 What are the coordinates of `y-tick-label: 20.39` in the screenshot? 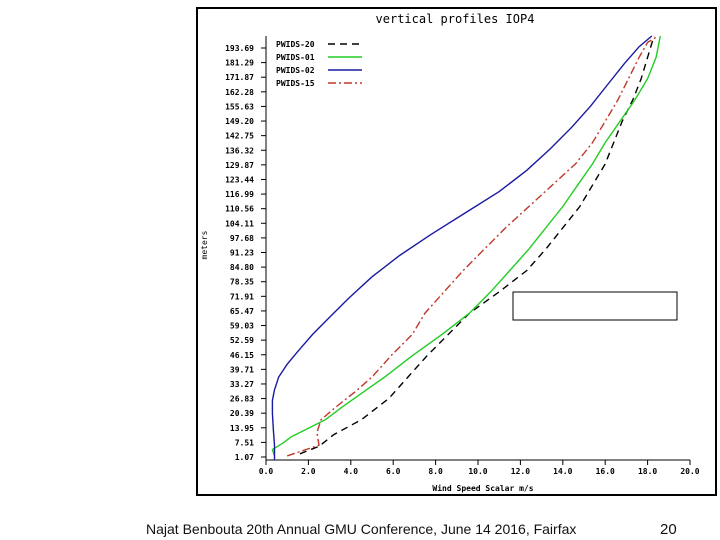 It's located at (242, 413).